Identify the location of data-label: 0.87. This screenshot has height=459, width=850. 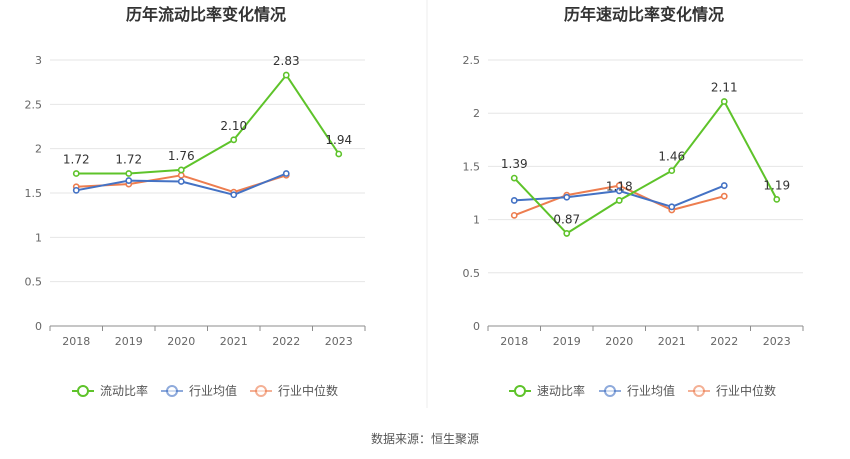
(566, 219).